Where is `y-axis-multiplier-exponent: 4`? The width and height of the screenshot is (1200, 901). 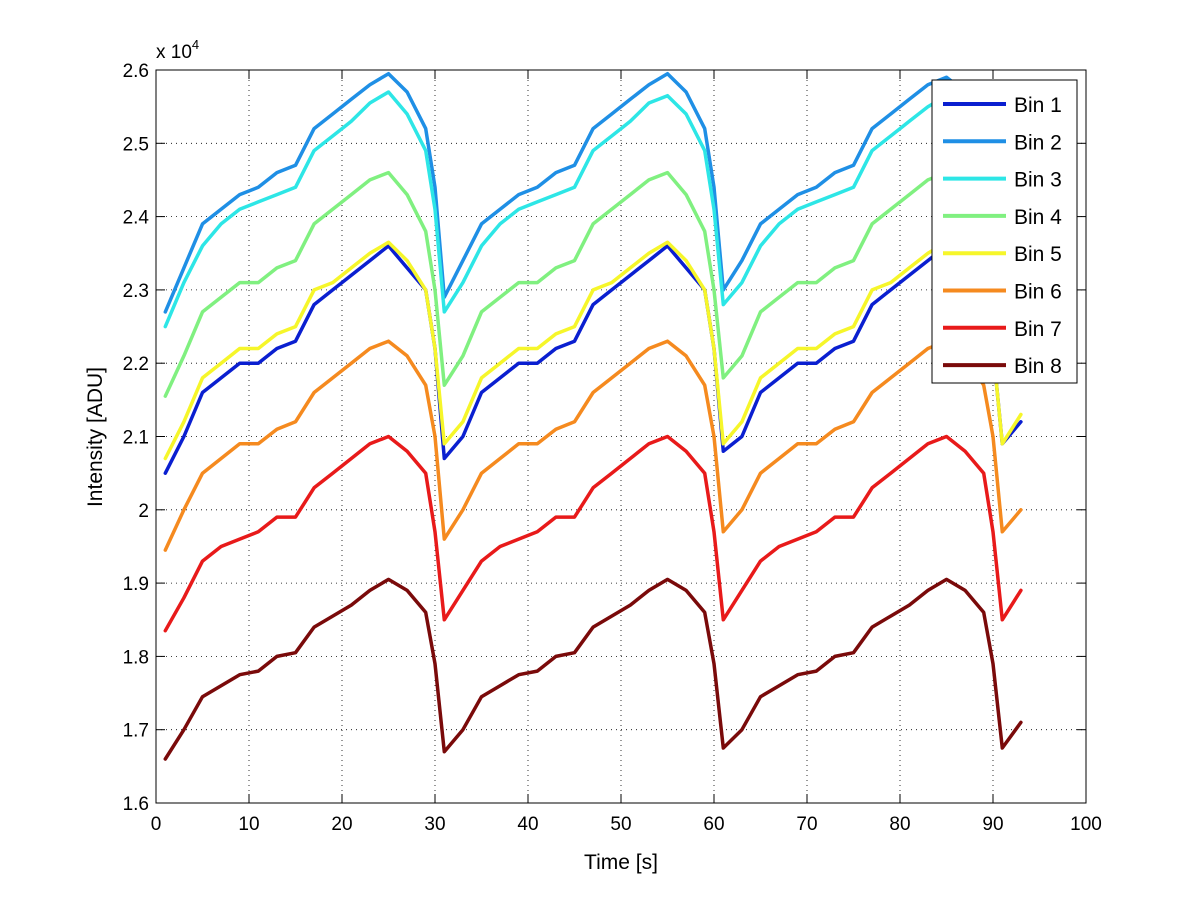
y-axis-multiplier-exponent: 4 is located at coordinates (195, 44).